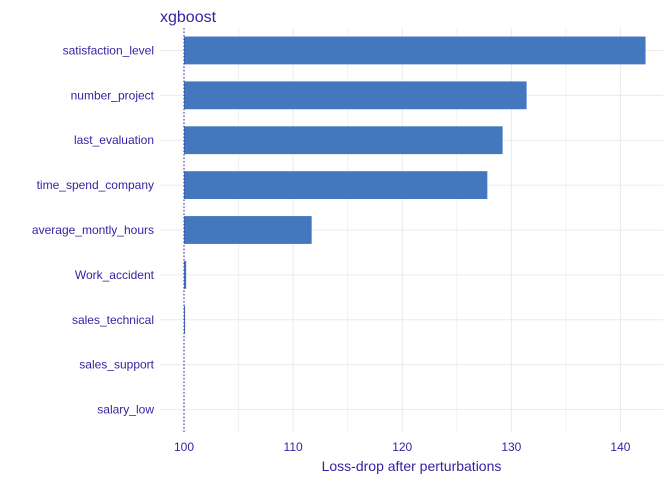 Image resolution: width=672 pixels, height=480 pixels. I want to click on y-tick-label: time_spend_company, so click(95, 185).